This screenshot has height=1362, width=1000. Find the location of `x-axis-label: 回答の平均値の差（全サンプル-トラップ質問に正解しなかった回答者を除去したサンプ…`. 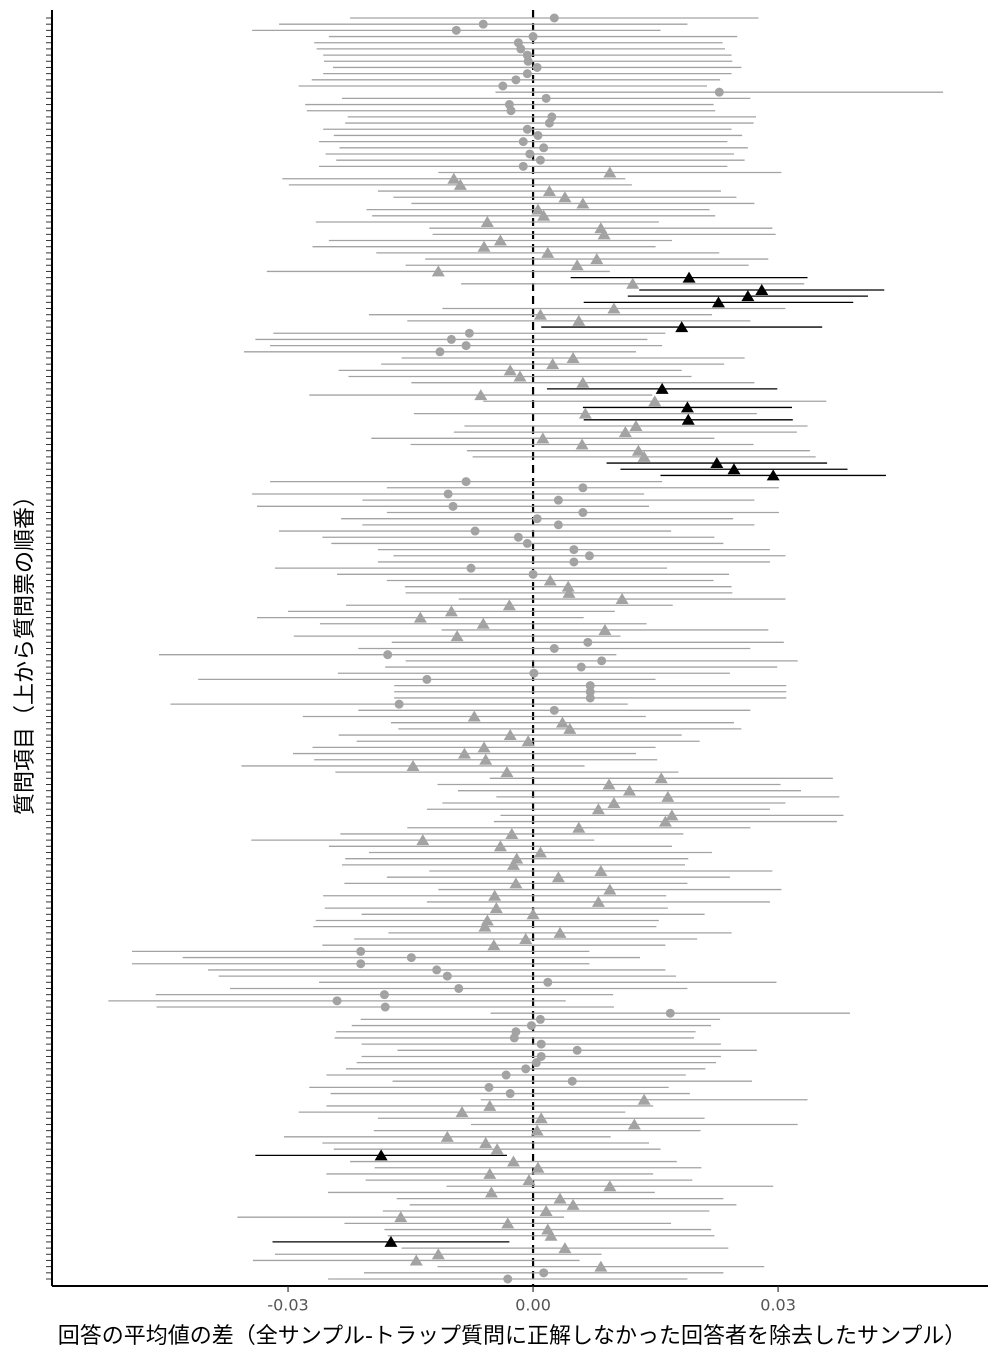

x-axis-label: 回答の平均値の差（全サンプル-トラップ質問に正解しなかった回答者を除去したサンプ… is located at coordinates (512, 1336).